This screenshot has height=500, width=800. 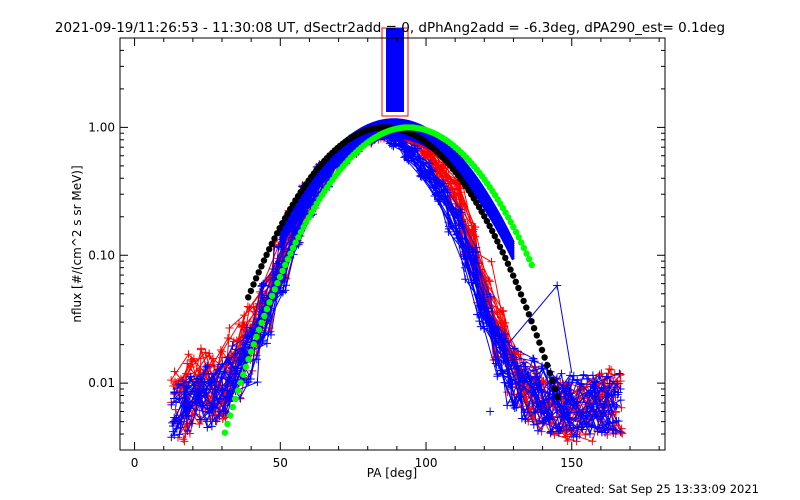 What do you see at coordinates (280, 463) in the screenshot?
I see `x-tick-label: 50` at bounding box center [280, 463].